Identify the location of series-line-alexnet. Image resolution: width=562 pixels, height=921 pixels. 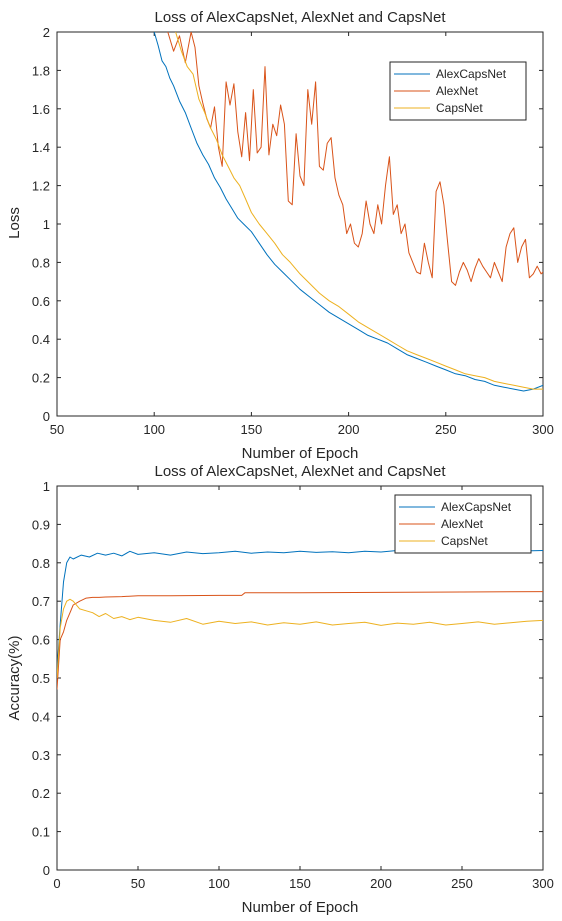
(300, 640).